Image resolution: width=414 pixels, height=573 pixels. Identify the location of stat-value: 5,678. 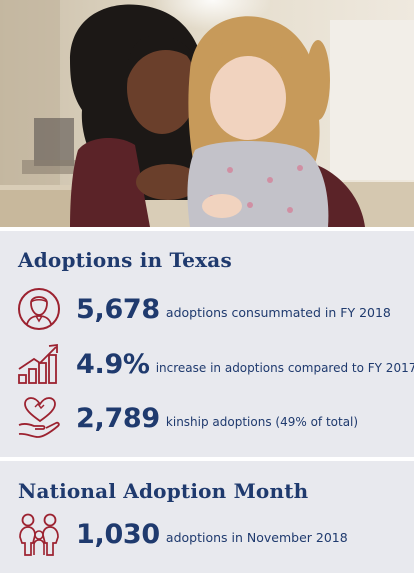
(118, 309).